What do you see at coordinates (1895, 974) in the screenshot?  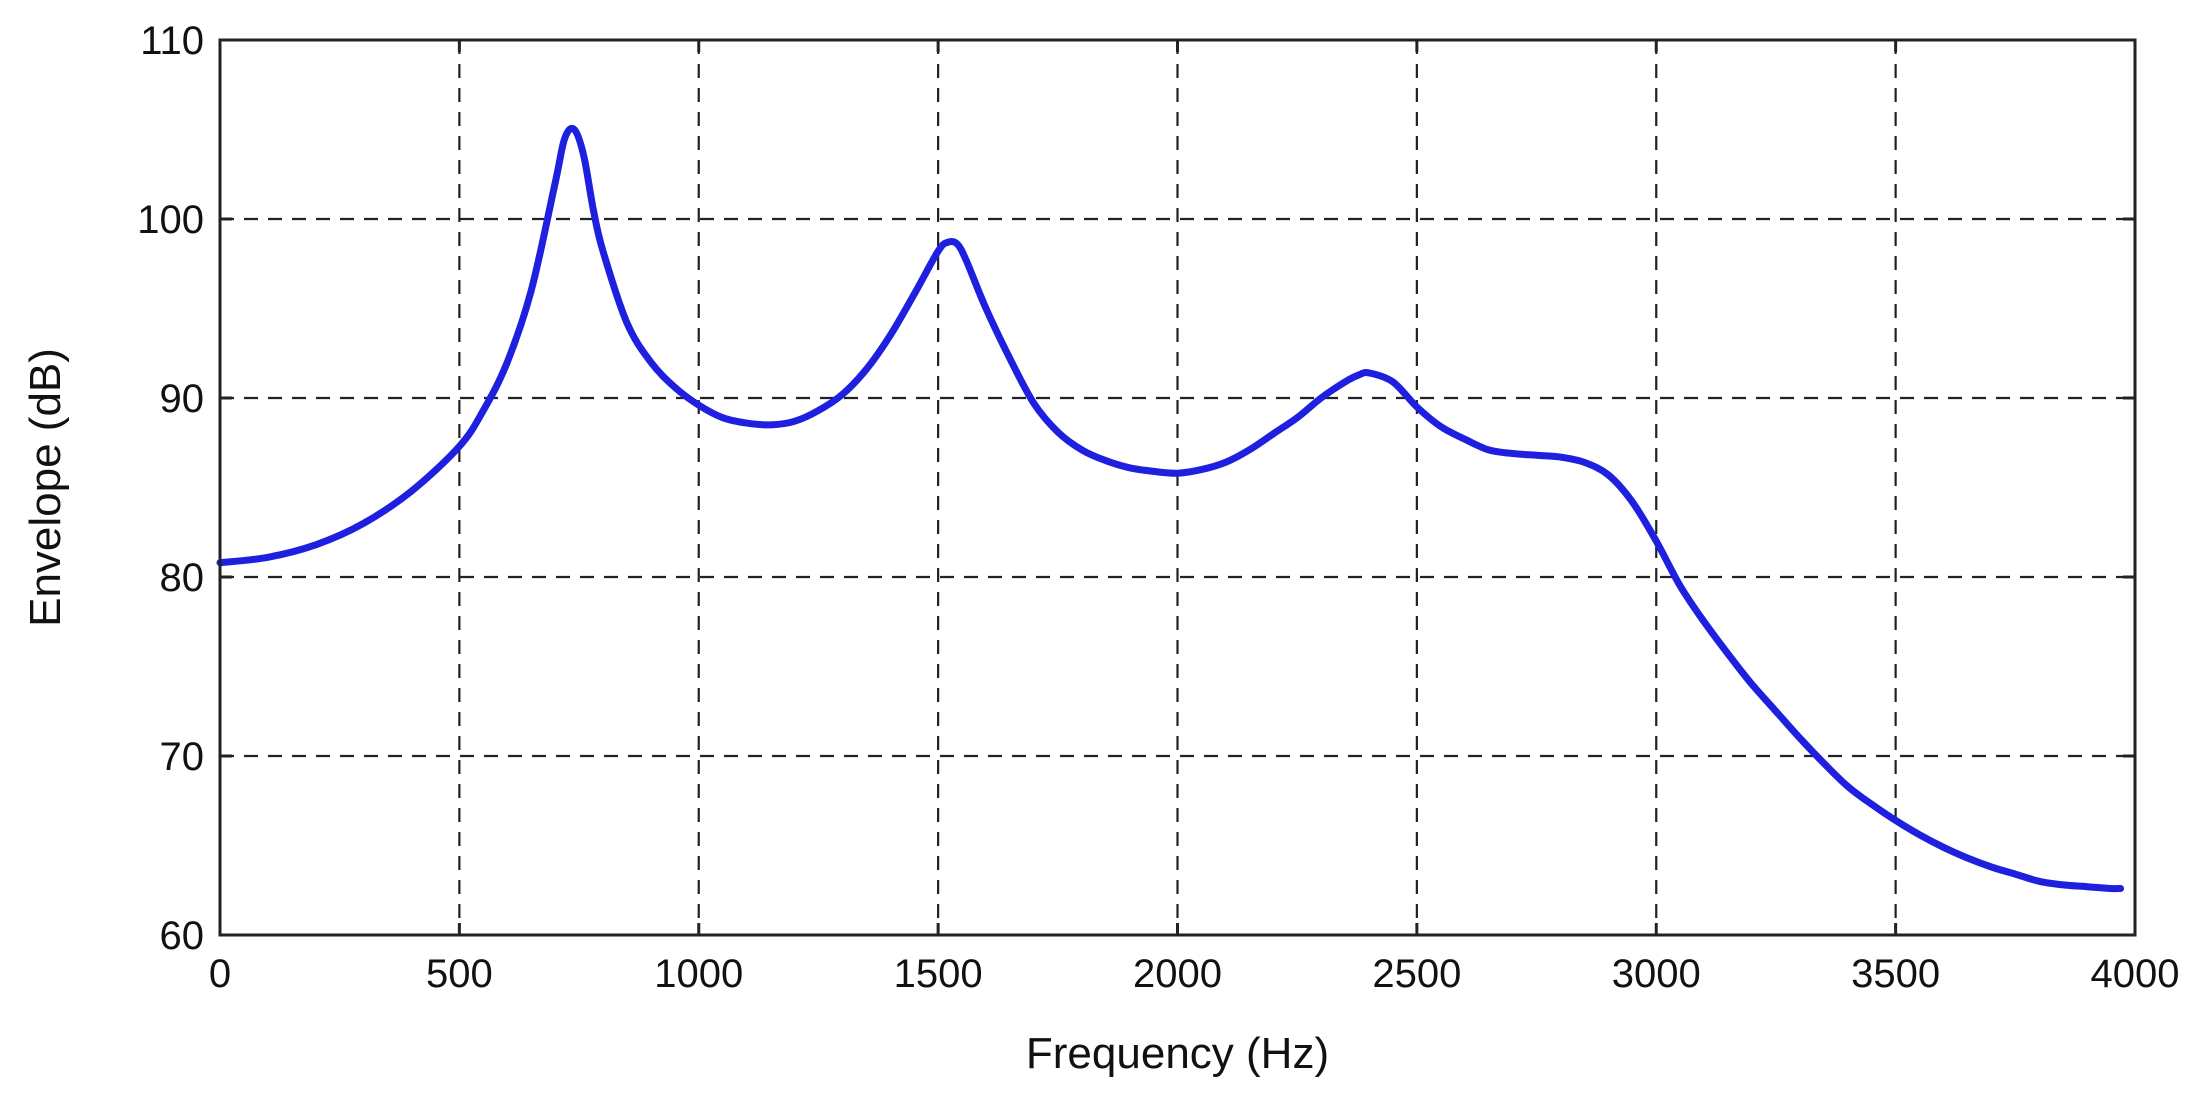 I see `x-tick-label: 3500` at bounding box center [1895, 974].